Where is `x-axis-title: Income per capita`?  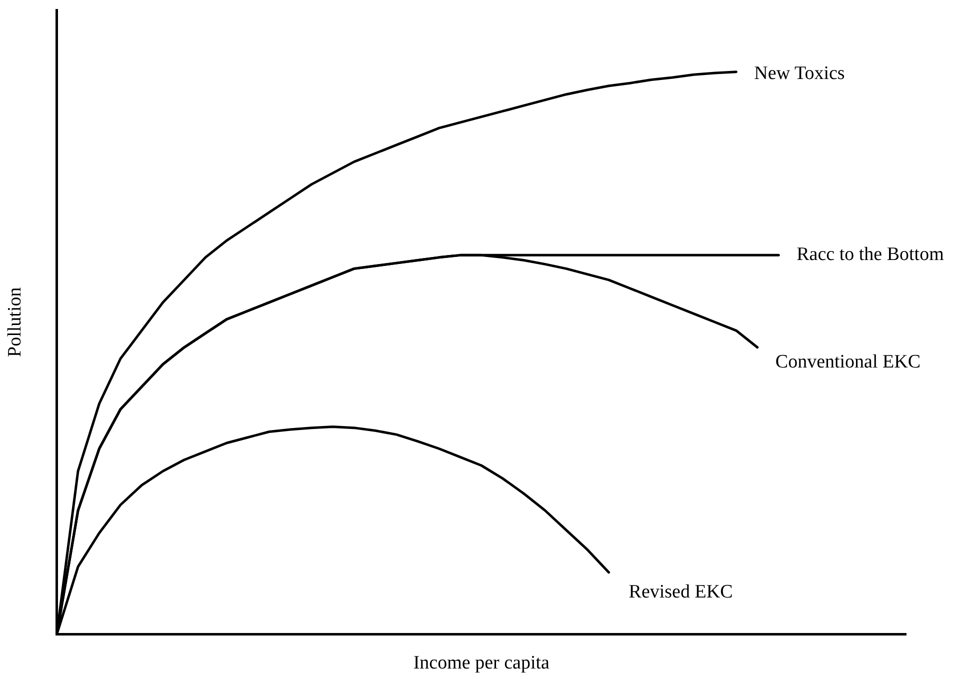 x-axis-title: Income per capita is located at coordinates (481, 663).